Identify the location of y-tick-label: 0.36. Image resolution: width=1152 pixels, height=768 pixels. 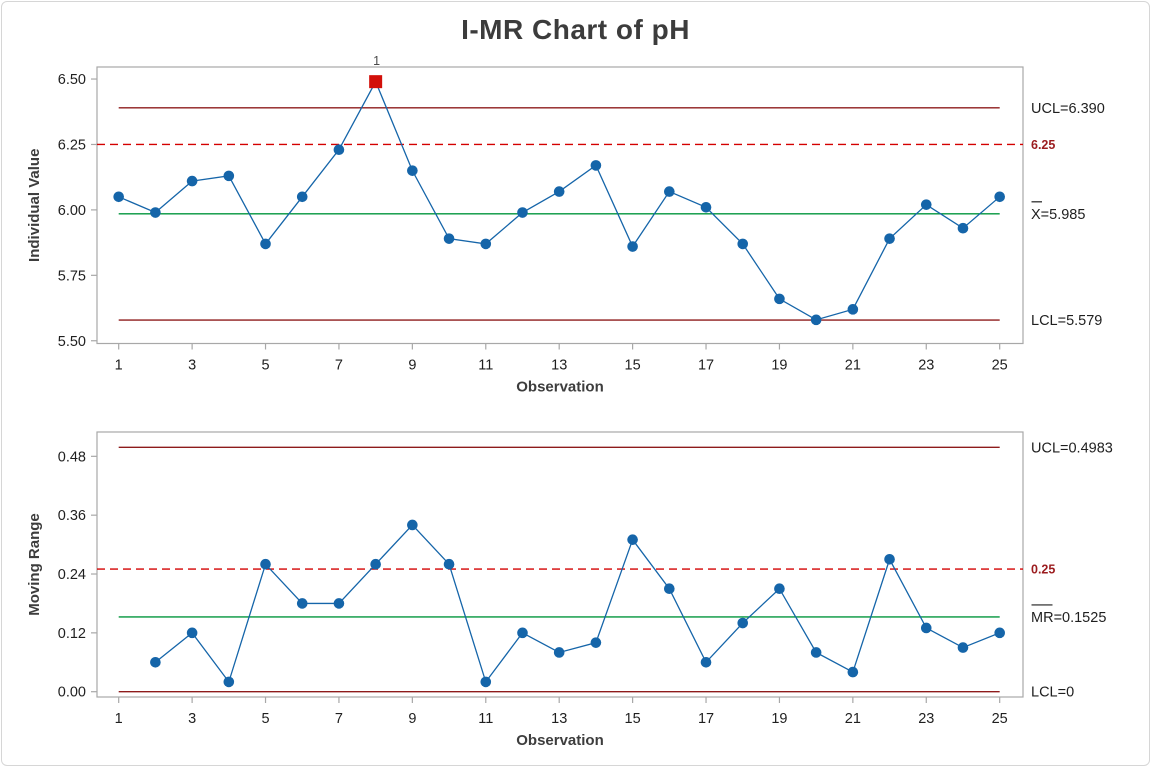
(72, 516).